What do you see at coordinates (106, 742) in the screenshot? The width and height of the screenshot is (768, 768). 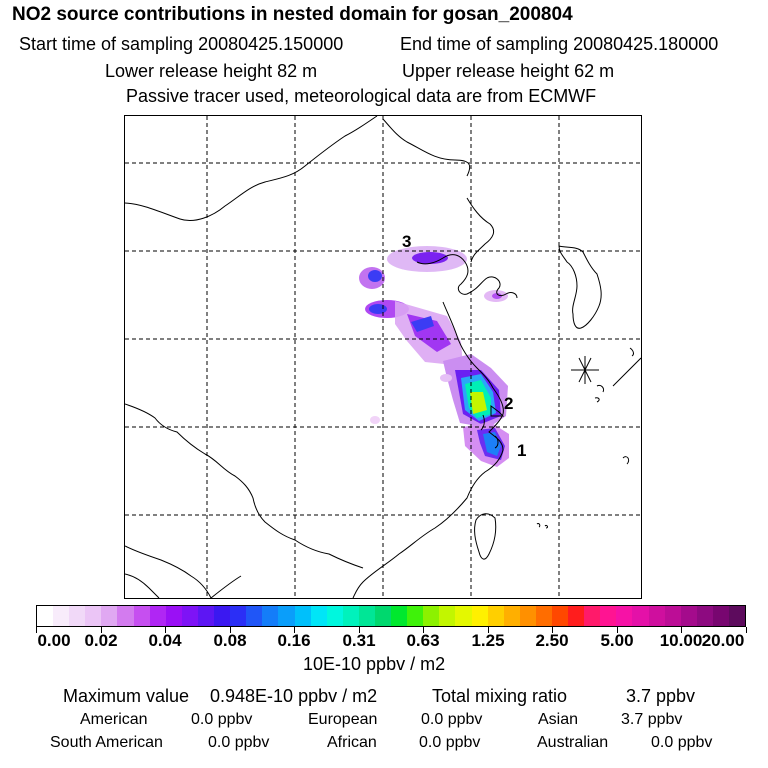 I see `region-south-american-label: South American` at bounding box center [106, 742].